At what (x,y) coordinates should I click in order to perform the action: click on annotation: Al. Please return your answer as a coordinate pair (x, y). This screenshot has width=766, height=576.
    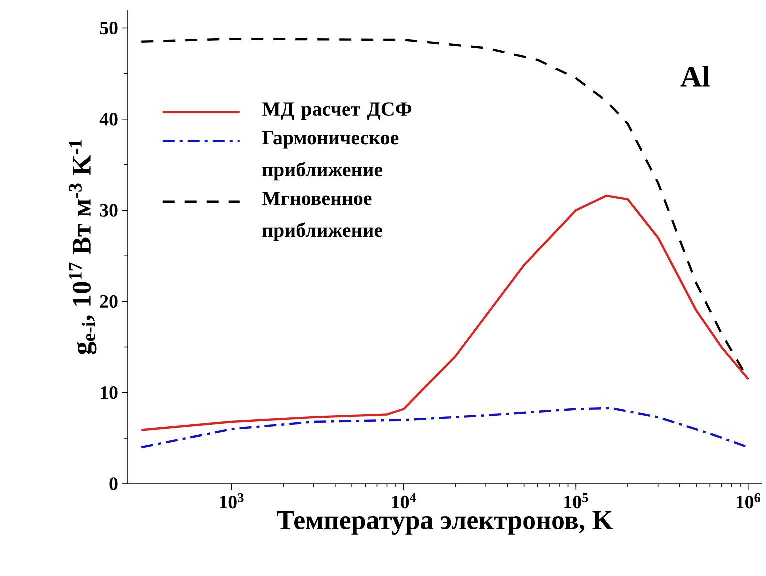
    Looking at the image, I should click on (695, 76).